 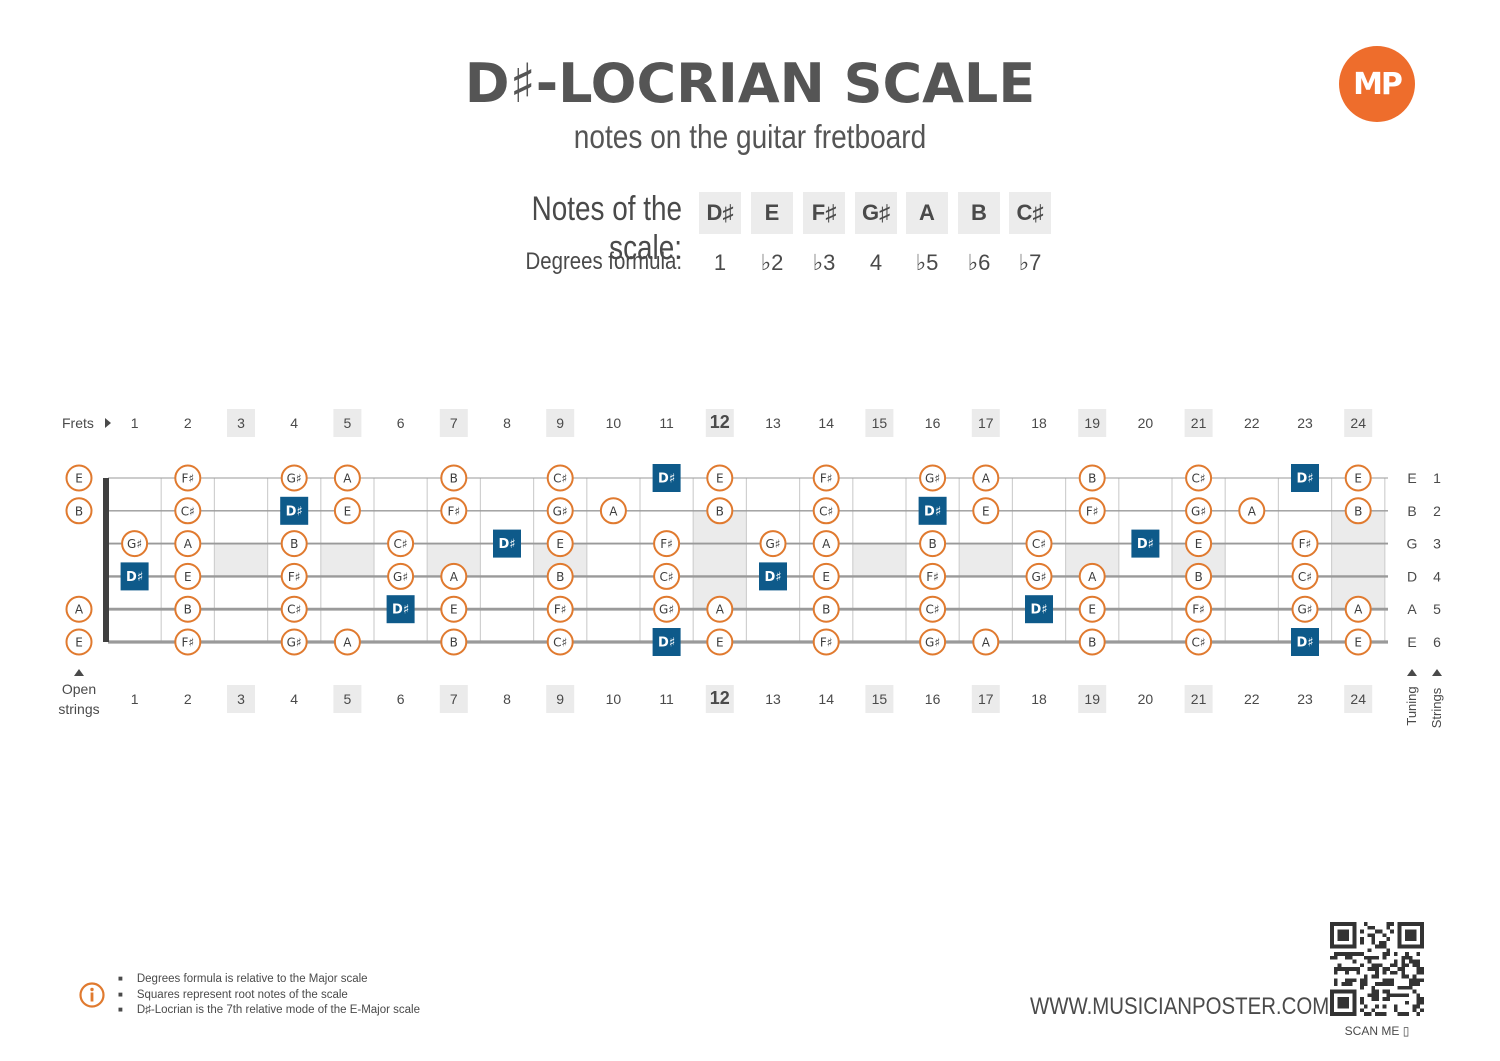 What do you see at coordinates (824, 262) in the screenshot?
I see `degree-3: ♭3` at bounding box center [824, 262].